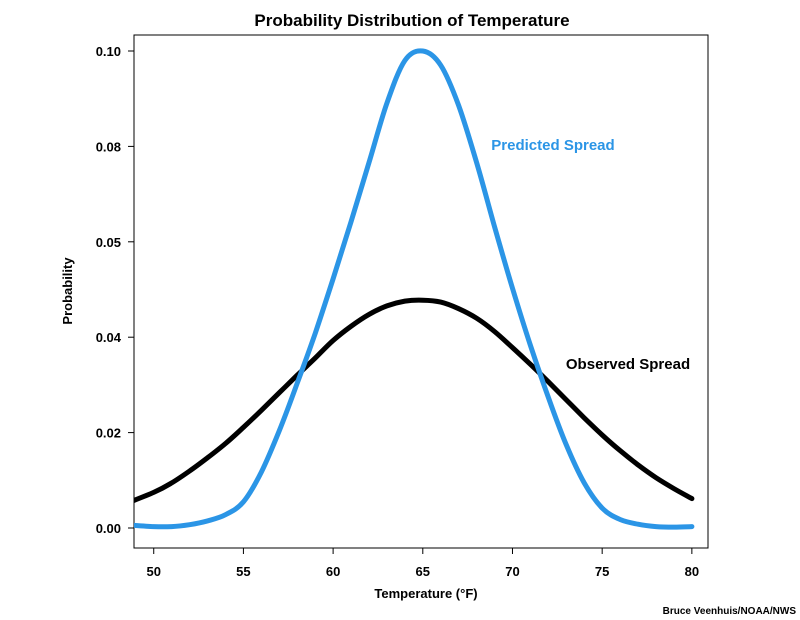 The image size is (800, 620). I want to click on x-axis-label: Temperature (°F), so click(425, 593).